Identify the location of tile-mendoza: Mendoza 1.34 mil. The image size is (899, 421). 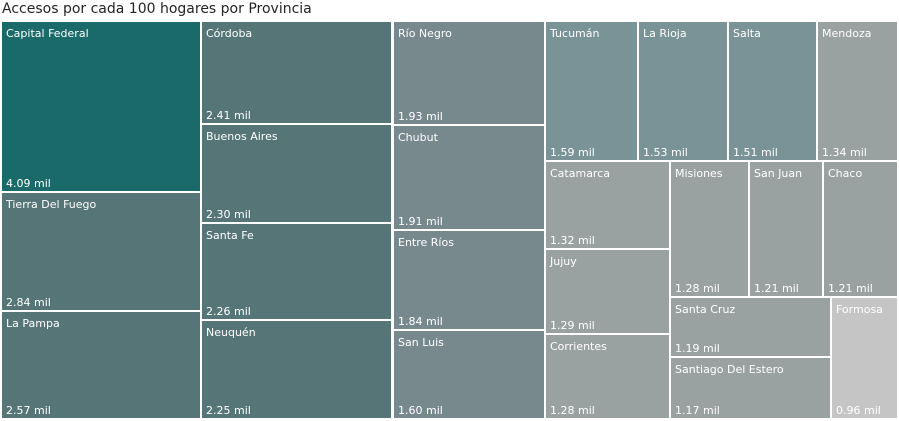
(857, 91).